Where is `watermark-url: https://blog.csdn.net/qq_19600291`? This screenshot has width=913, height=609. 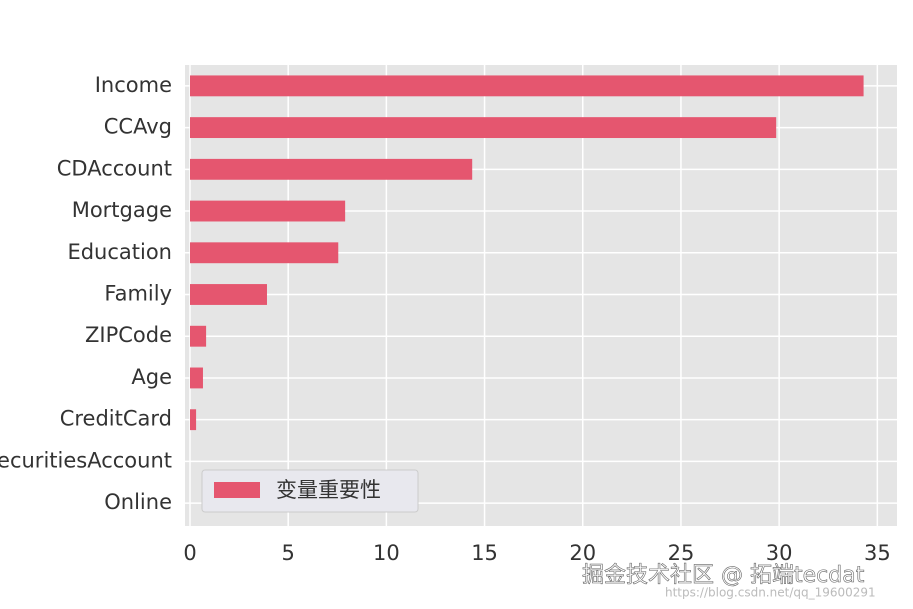
watermark-url: https://blog.csdn.net/qq_19600291 is located at coordinates (770, 593).